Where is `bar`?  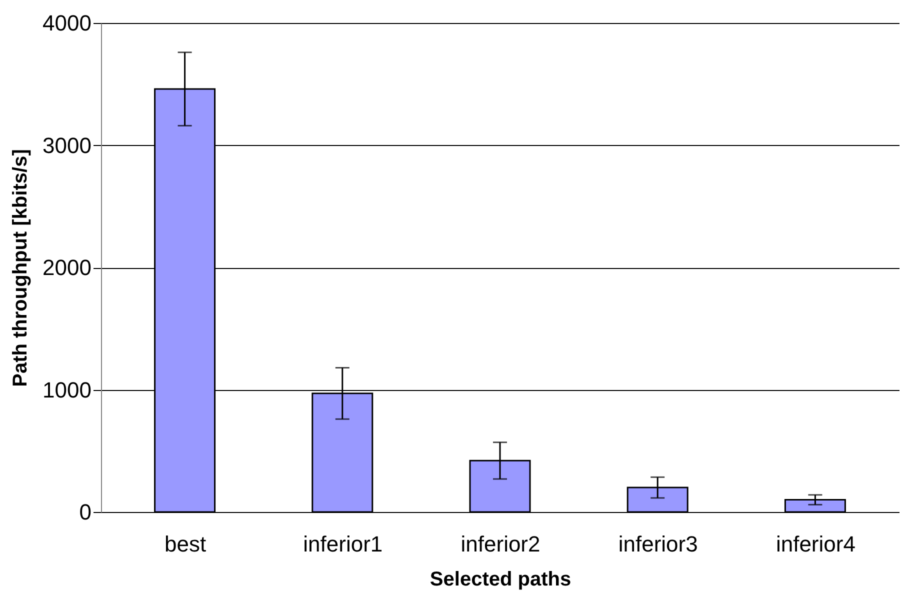 bar is located at coordinates (815, 506).